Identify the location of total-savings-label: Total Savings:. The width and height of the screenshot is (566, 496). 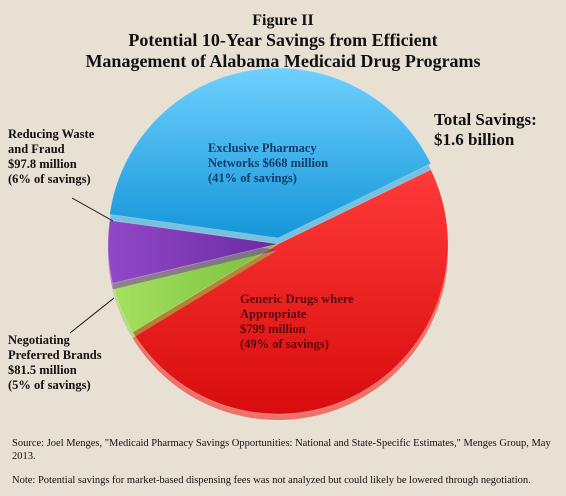
(485, 119).